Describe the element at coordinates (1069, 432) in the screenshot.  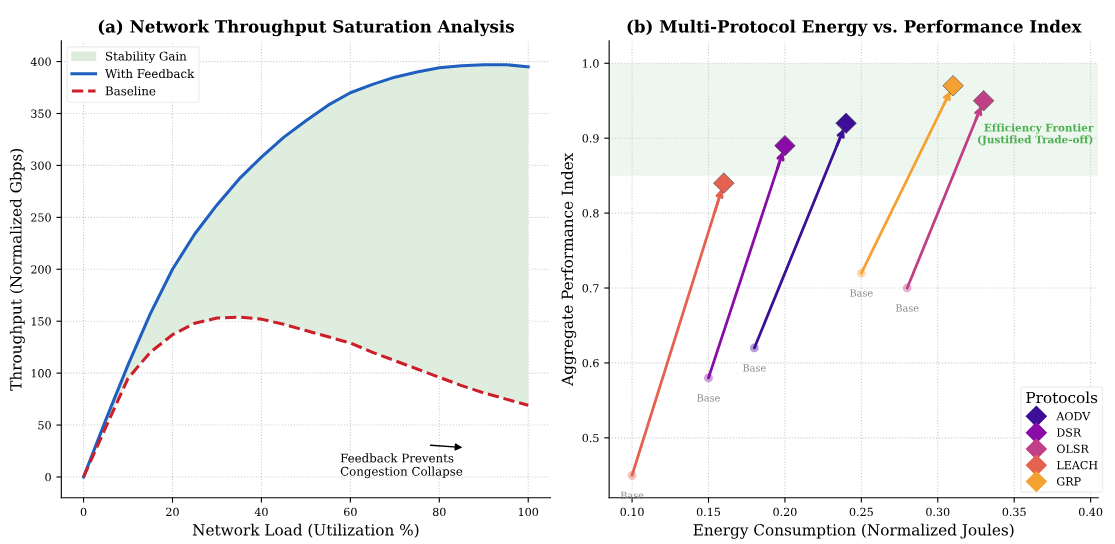
I see `legend-label: DSR` at that location.